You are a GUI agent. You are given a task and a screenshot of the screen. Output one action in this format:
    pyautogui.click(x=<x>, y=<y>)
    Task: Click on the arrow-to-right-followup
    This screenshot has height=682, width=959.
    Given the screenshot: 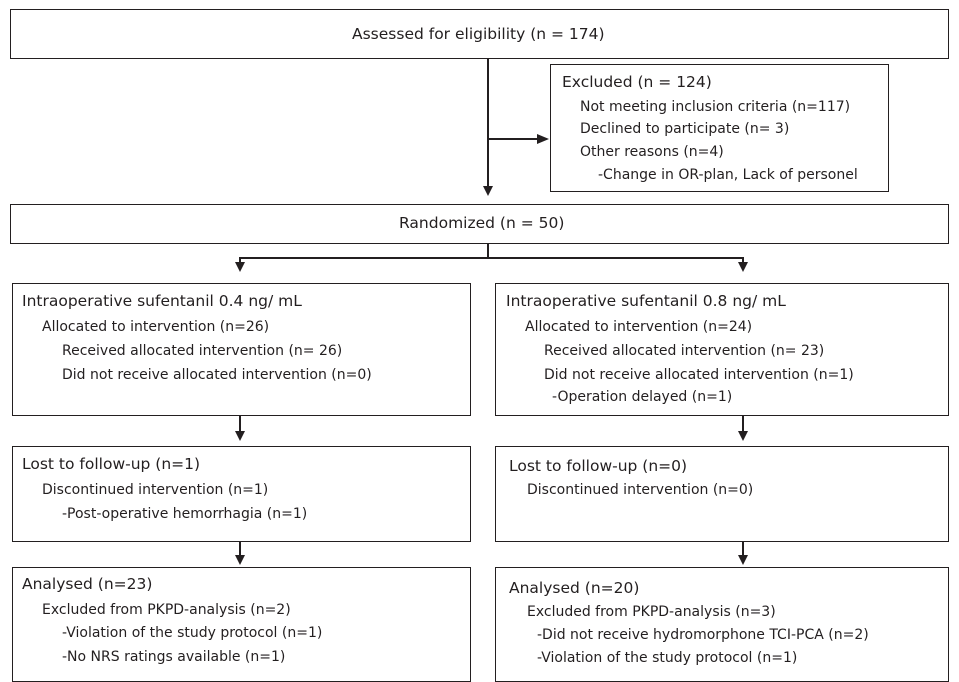 What is the action you would take?
    pyautogui.click(x=743, y=436)
    